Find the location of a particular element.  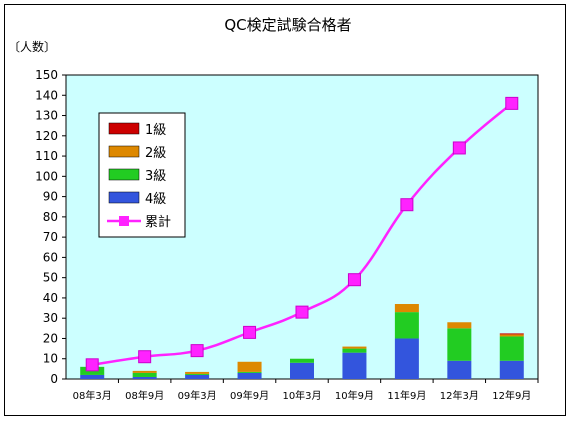

x-tick-label: 12年3月 is located at coordinates (459, 395).